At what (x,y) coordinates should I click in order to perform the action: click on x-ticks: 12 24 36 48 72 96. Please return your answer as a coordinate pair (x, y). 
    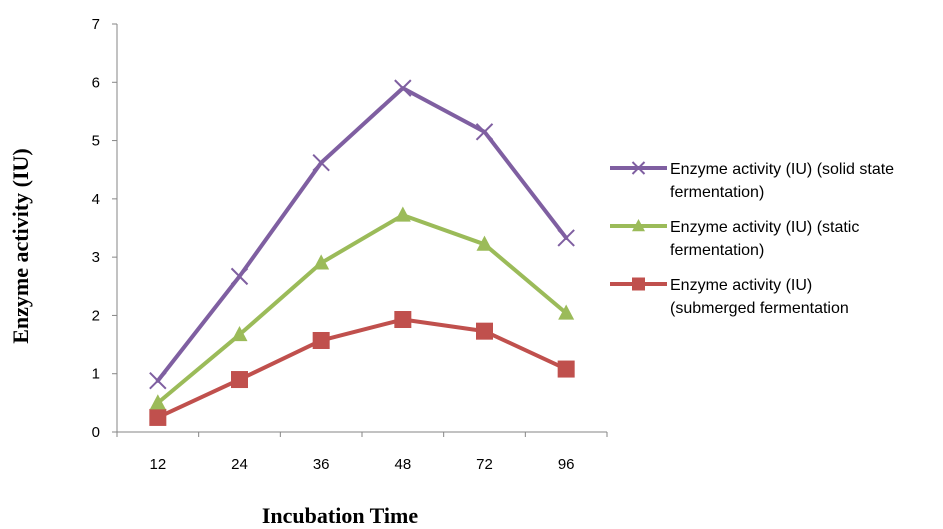
    Looking at the image, I should click on (362, 452).